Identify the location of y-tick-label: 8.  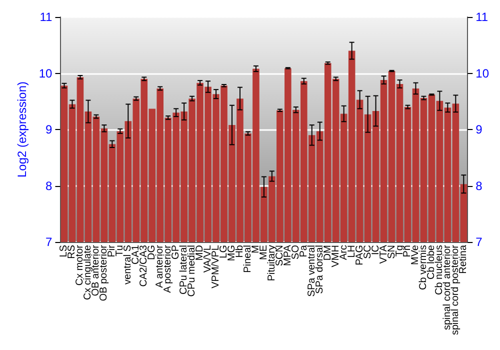
(49, 185).